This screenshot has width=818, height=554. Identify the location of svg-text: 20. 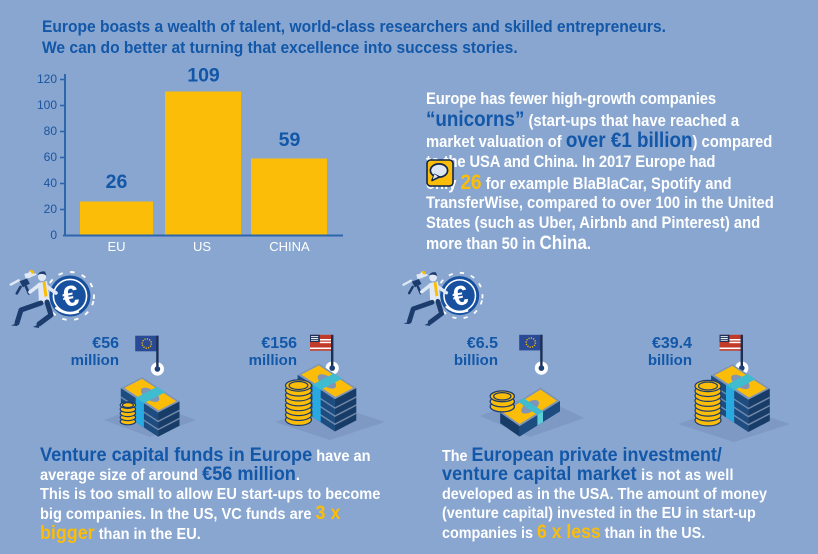
(51, 209).